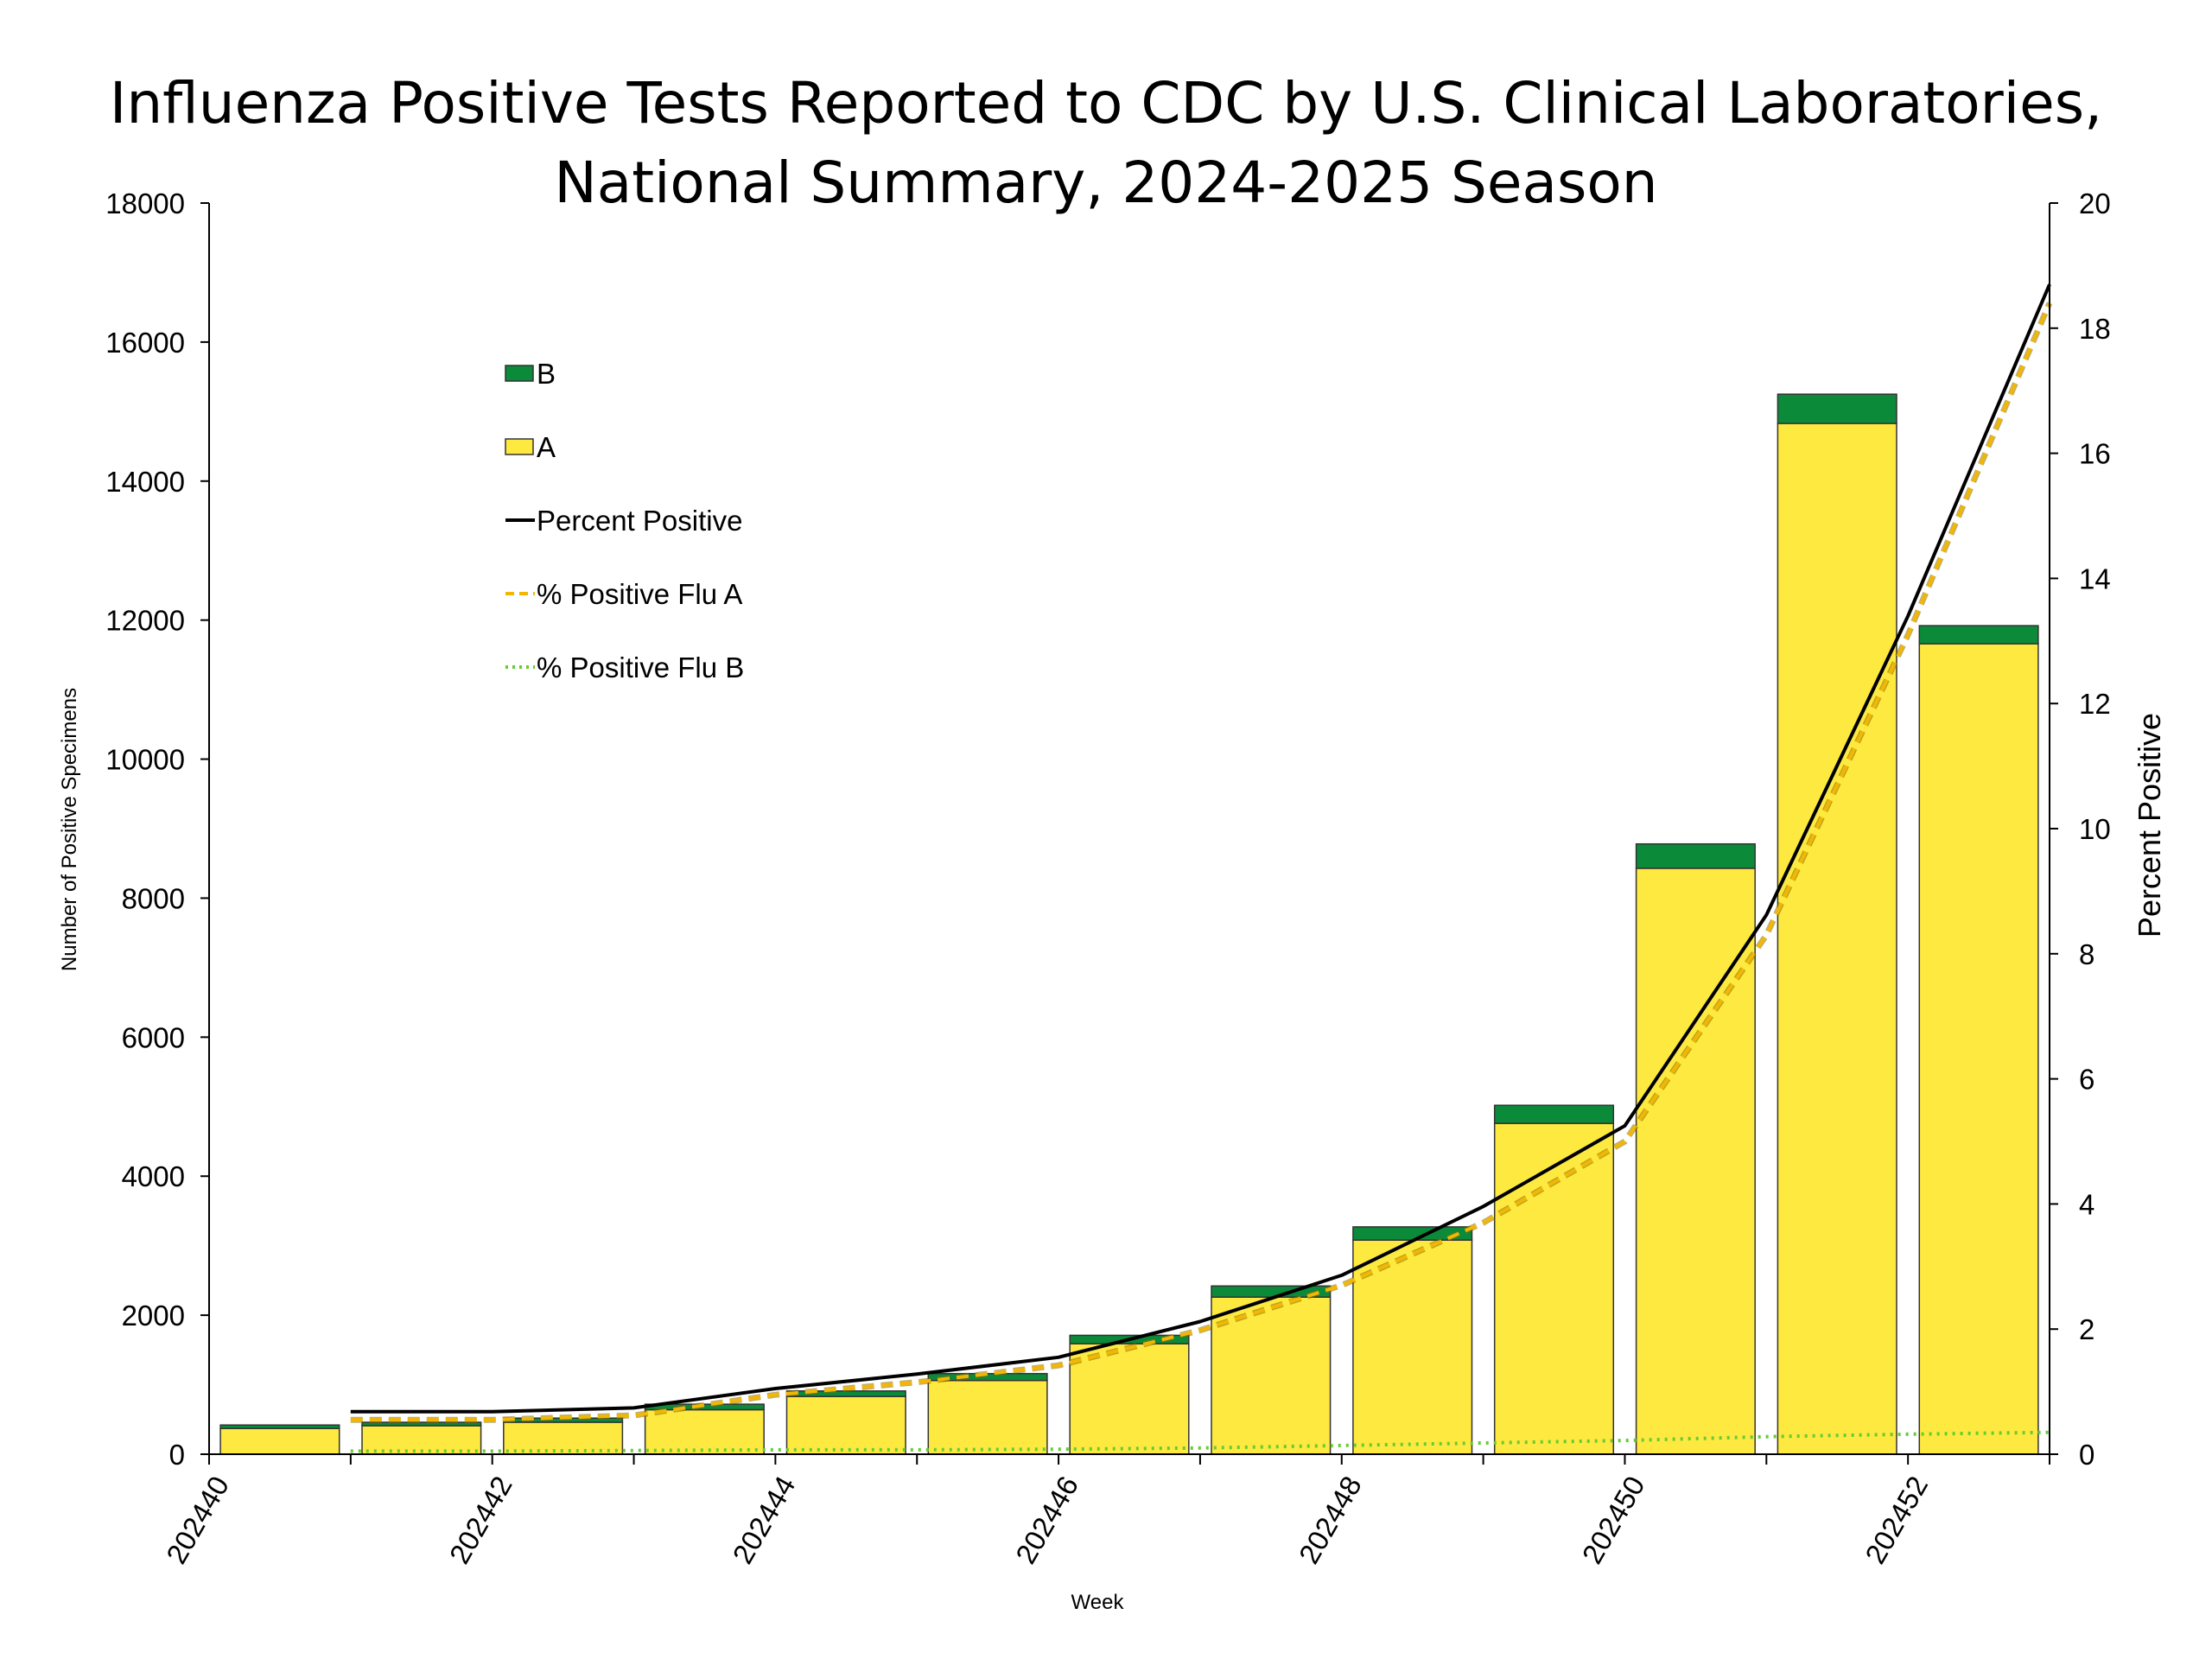 This screenshot has width=2212, height=1659. Describe the element at coordinates (1200, 1441) in the screenshot. I see `line-positive-flu-b` at that location.